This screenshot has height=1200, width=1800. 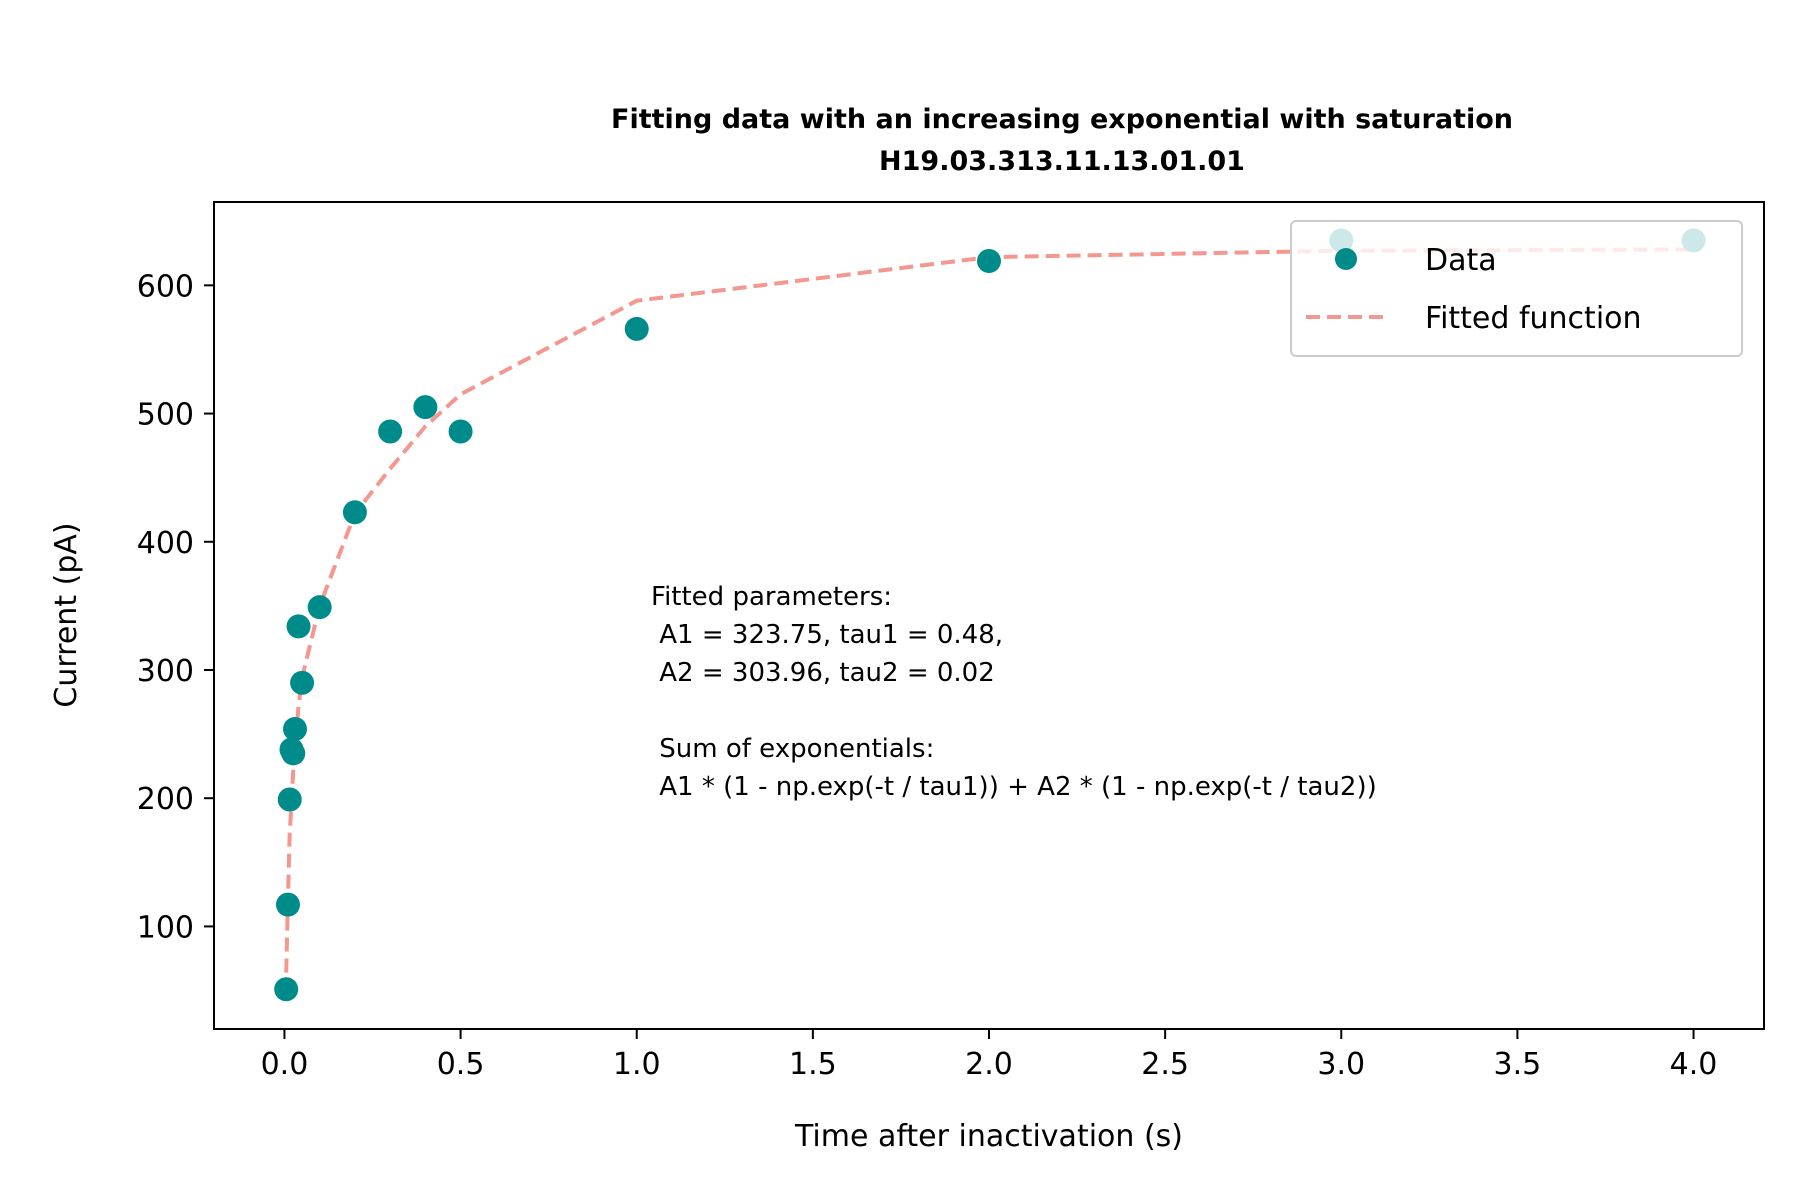 What do you see at coordinates (165, 671) in the screenshot?
I see `y-tick-label: 300` at bounding box center [165, 671].